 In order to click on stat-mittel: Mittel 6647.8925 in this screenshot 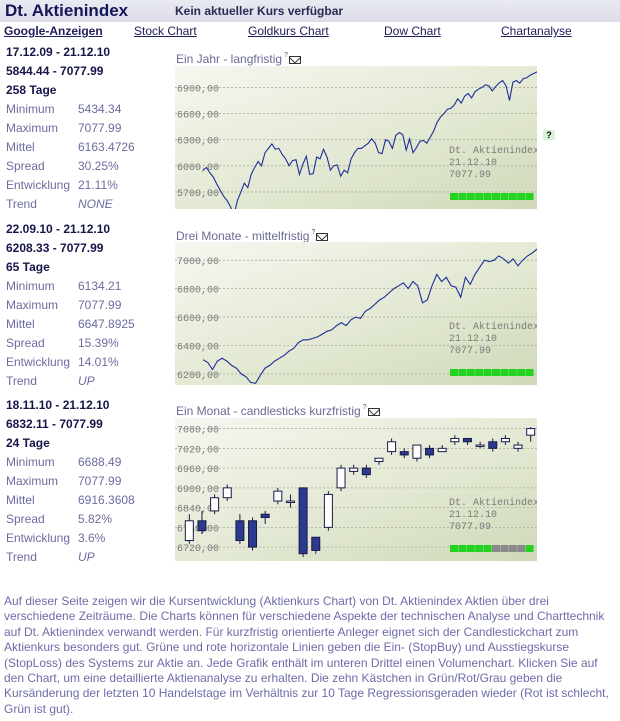, I will do `click(86, 324)`.